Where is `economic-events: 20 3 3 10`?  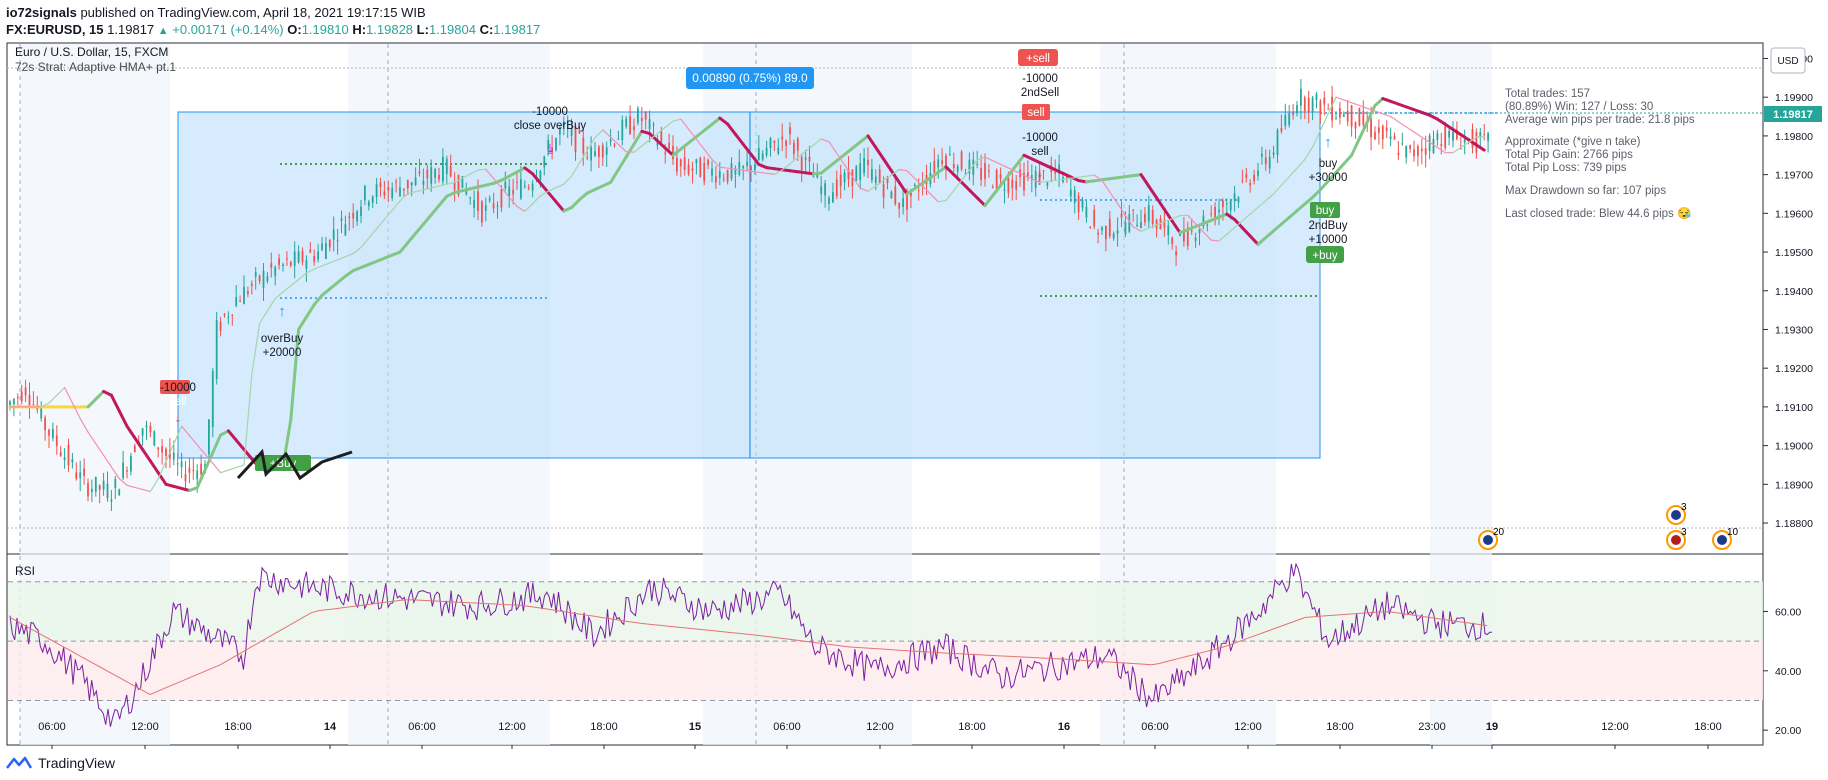 economic-events: 20 3 3 10 is located at coordinates (1608, 526).